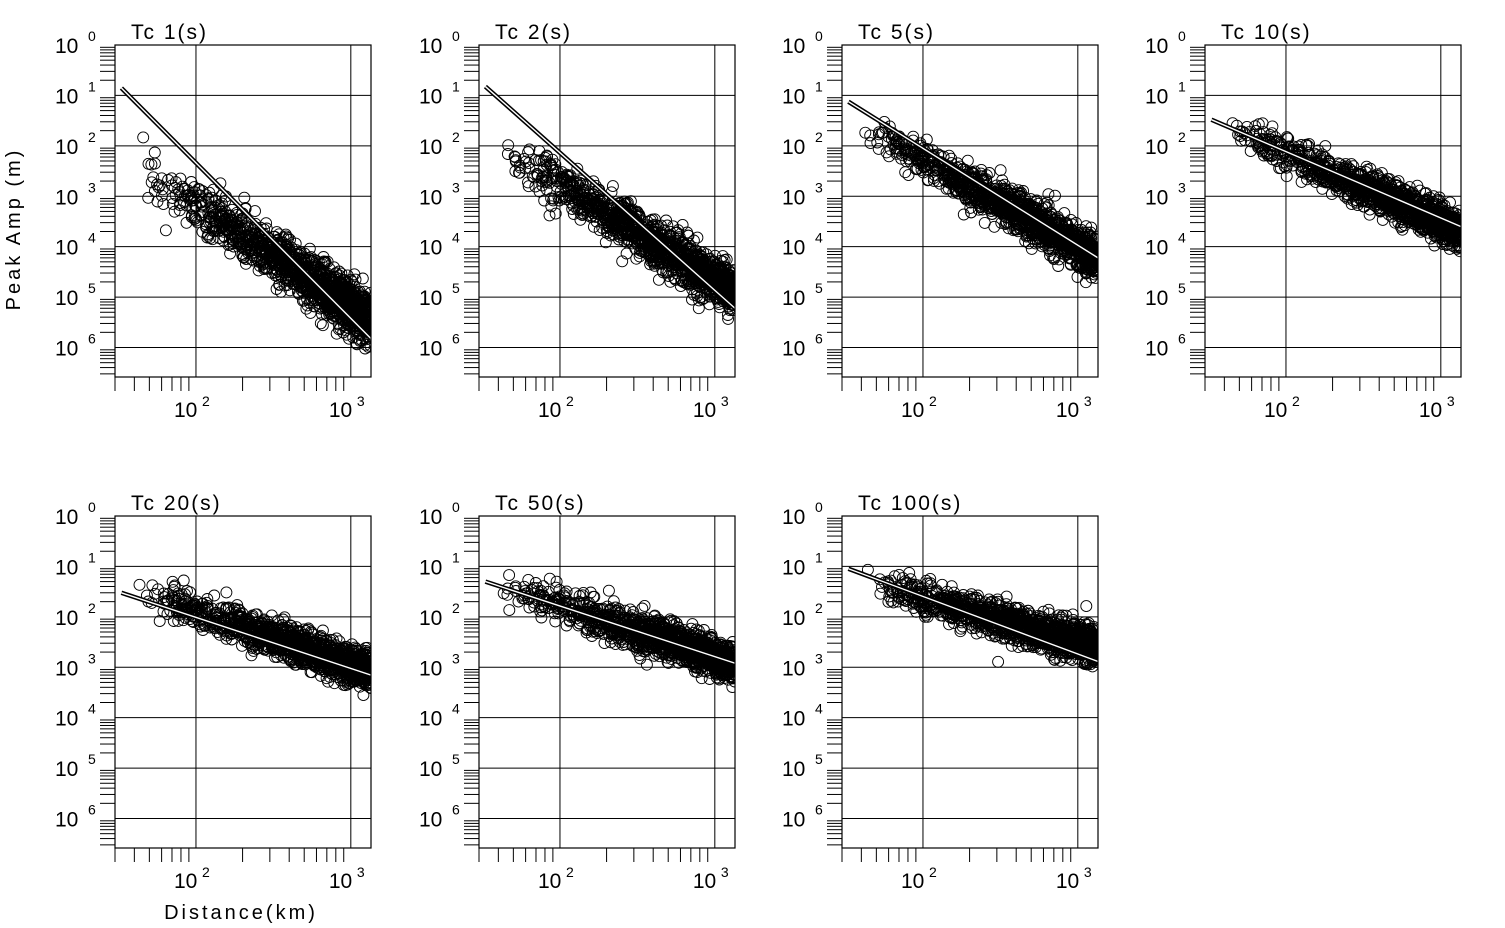 This screenshot has width=1505, height=928. I want to click on panel-3: 10 010 110 210 310 410 510 610 2 10 3Tc 5(s), so click(940, 221).